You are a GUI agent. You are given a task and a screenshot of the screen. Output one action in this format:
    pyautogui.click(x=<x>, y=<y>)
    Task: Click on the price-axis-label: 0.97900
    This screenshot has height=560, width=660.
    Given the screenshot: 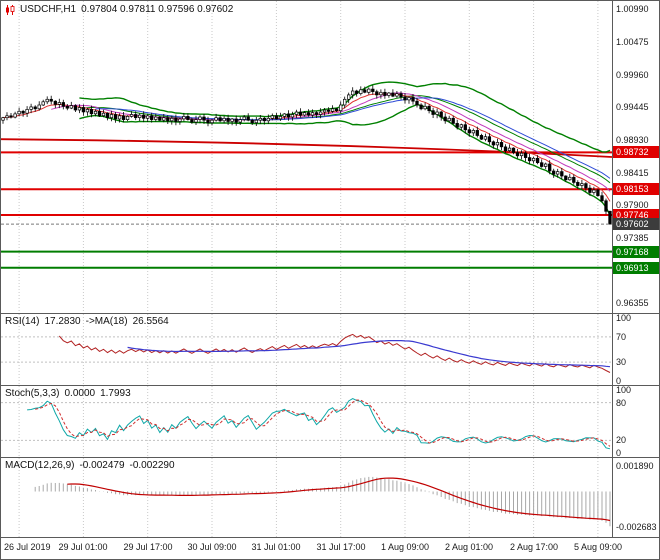 What is the action you would take?
    pyautogui.click(x=632, y=205)
    